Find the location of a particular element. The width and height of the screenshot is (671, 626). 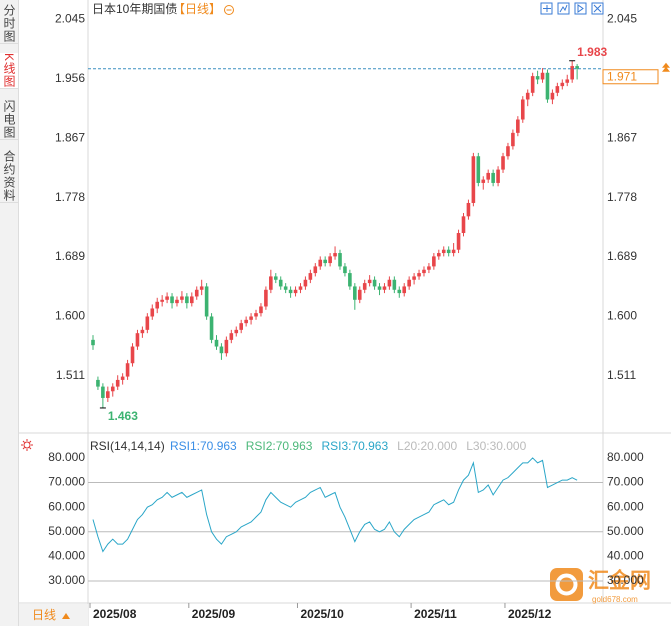

rsi-icon is located at coordinates (27, 445).